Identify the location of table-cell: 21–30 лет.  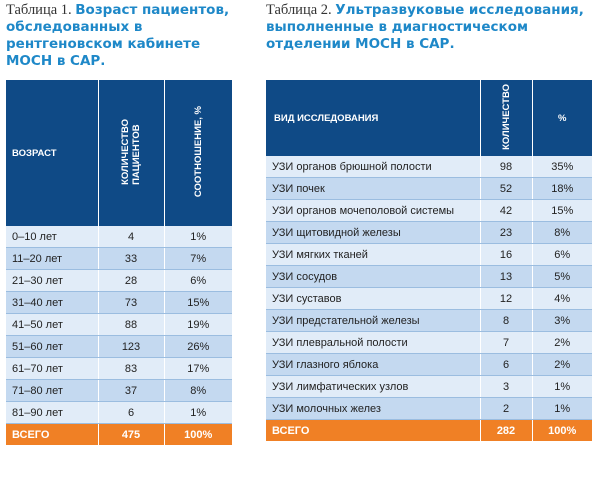
(52, 280).